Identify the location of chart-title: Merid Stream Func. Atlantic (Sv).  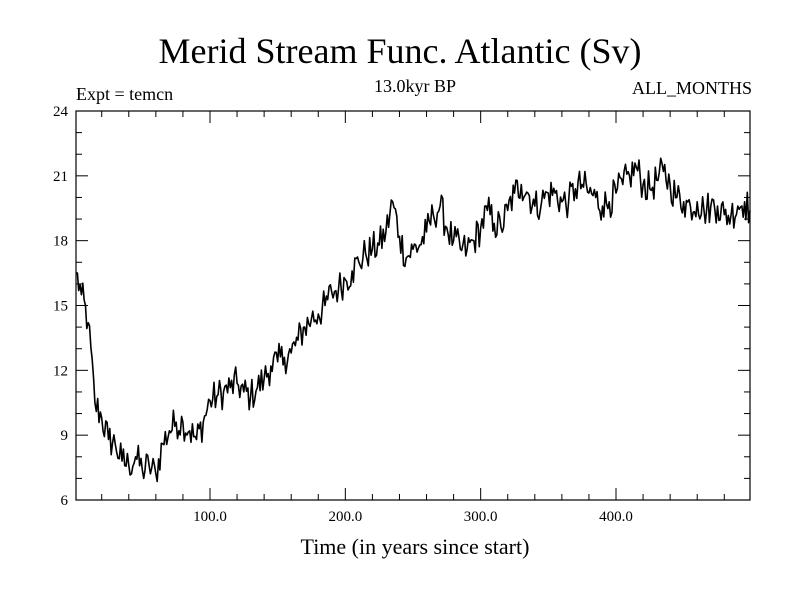
(400, 51).